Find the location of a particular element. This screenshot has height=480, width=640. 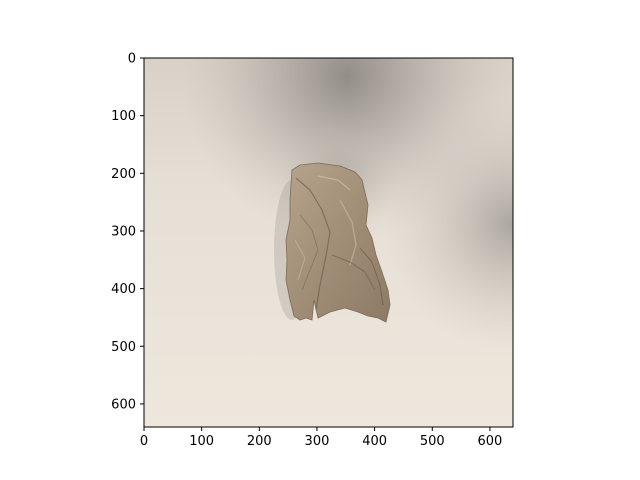

x-tick-label: 300 is located at coordinates (317, 441).